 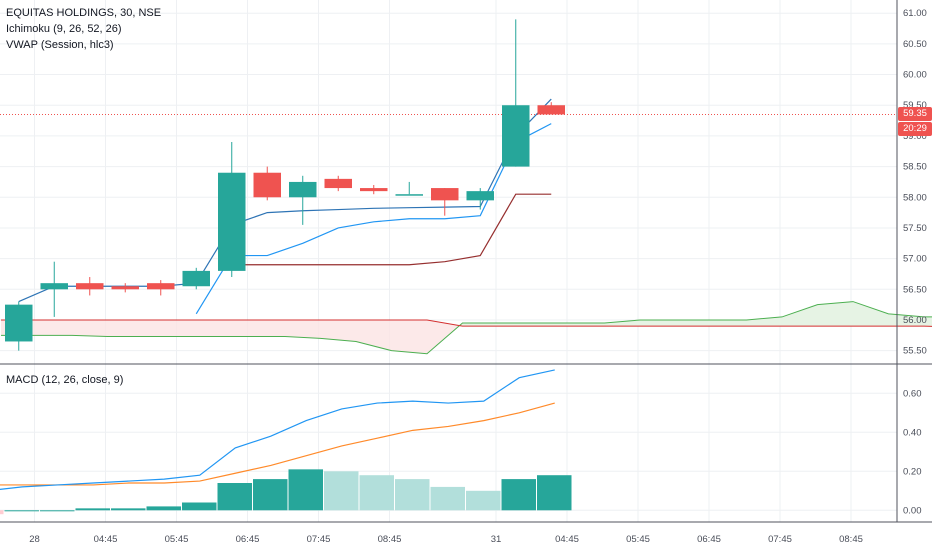 I want to click on macd-line, so click(x=277, y=429).